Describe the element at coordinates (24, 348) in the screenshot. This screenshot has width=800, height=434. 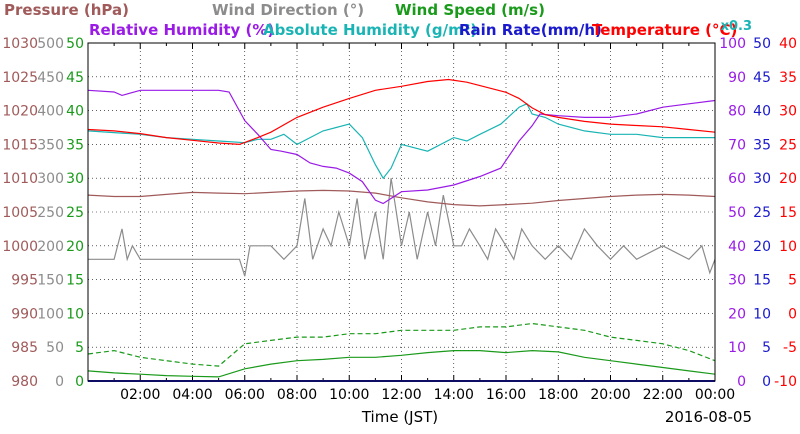
I see `axis-tick-label: 985` at that location.